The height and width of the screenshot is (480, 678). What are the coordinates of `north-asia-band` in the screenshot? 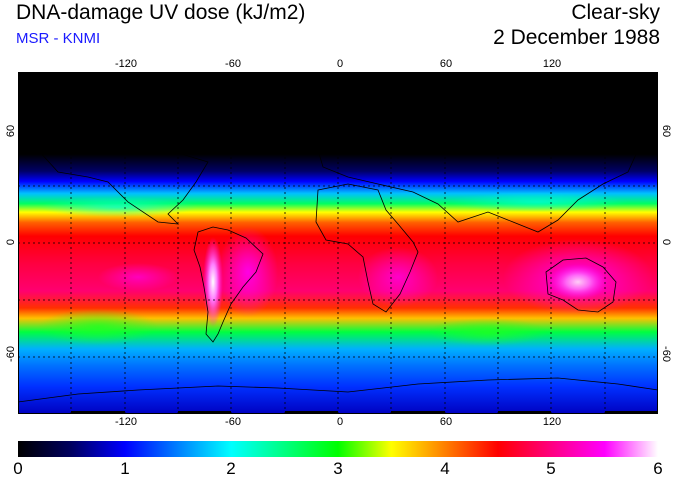 It's located at (538, 202).